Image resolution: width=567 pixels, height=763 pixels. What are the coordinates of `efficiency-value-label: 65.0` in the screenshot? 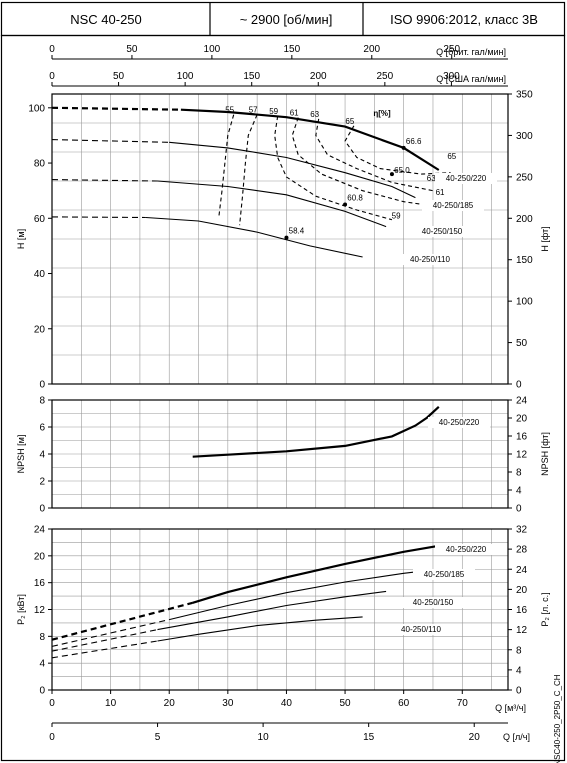 It's located at (402, 170).